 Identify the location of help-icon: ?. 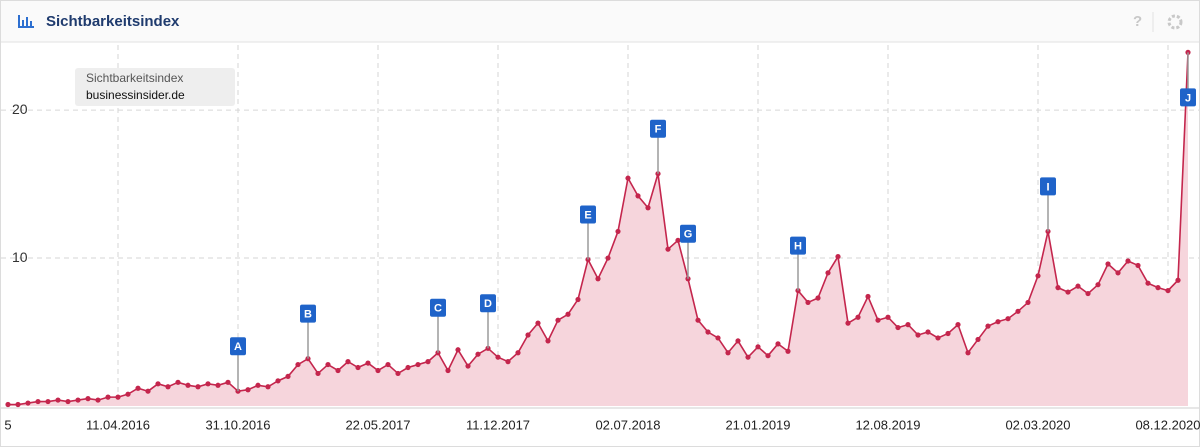
(1137, 21).